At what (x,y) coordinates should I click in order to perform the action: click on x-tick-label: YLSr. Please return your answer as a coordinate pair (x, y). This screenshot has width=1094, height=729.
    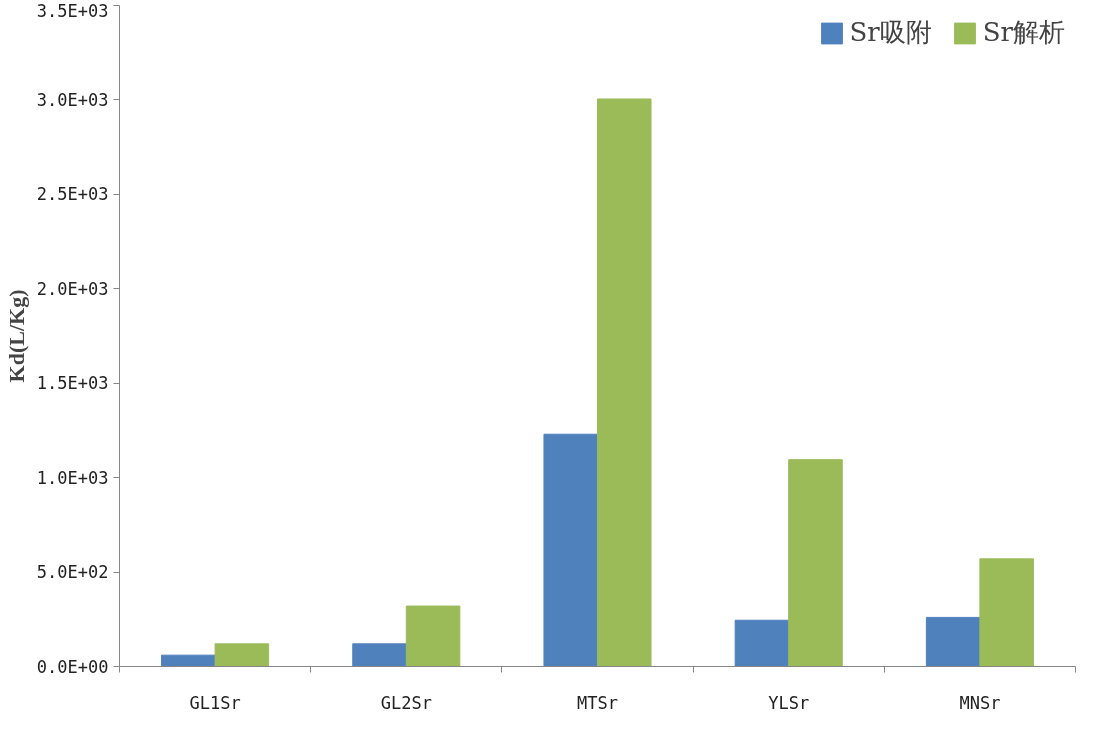
    Looking at the image, I should click on (789, 702).